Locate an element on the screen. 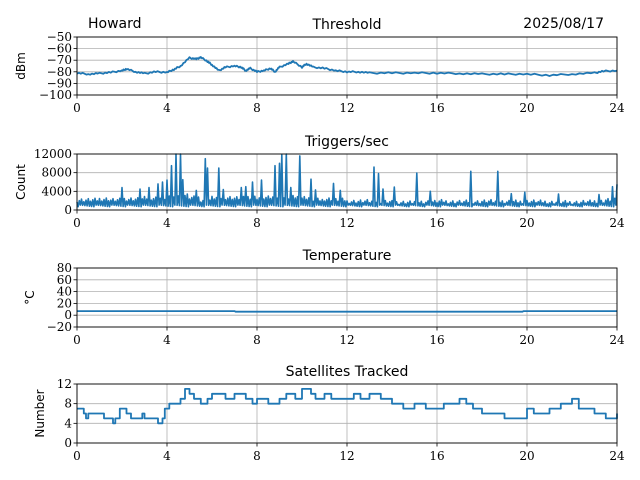 The width and height of the screenshot is (640, 480). date-label: 2025/08/17 is located at coordinates (563, 24).